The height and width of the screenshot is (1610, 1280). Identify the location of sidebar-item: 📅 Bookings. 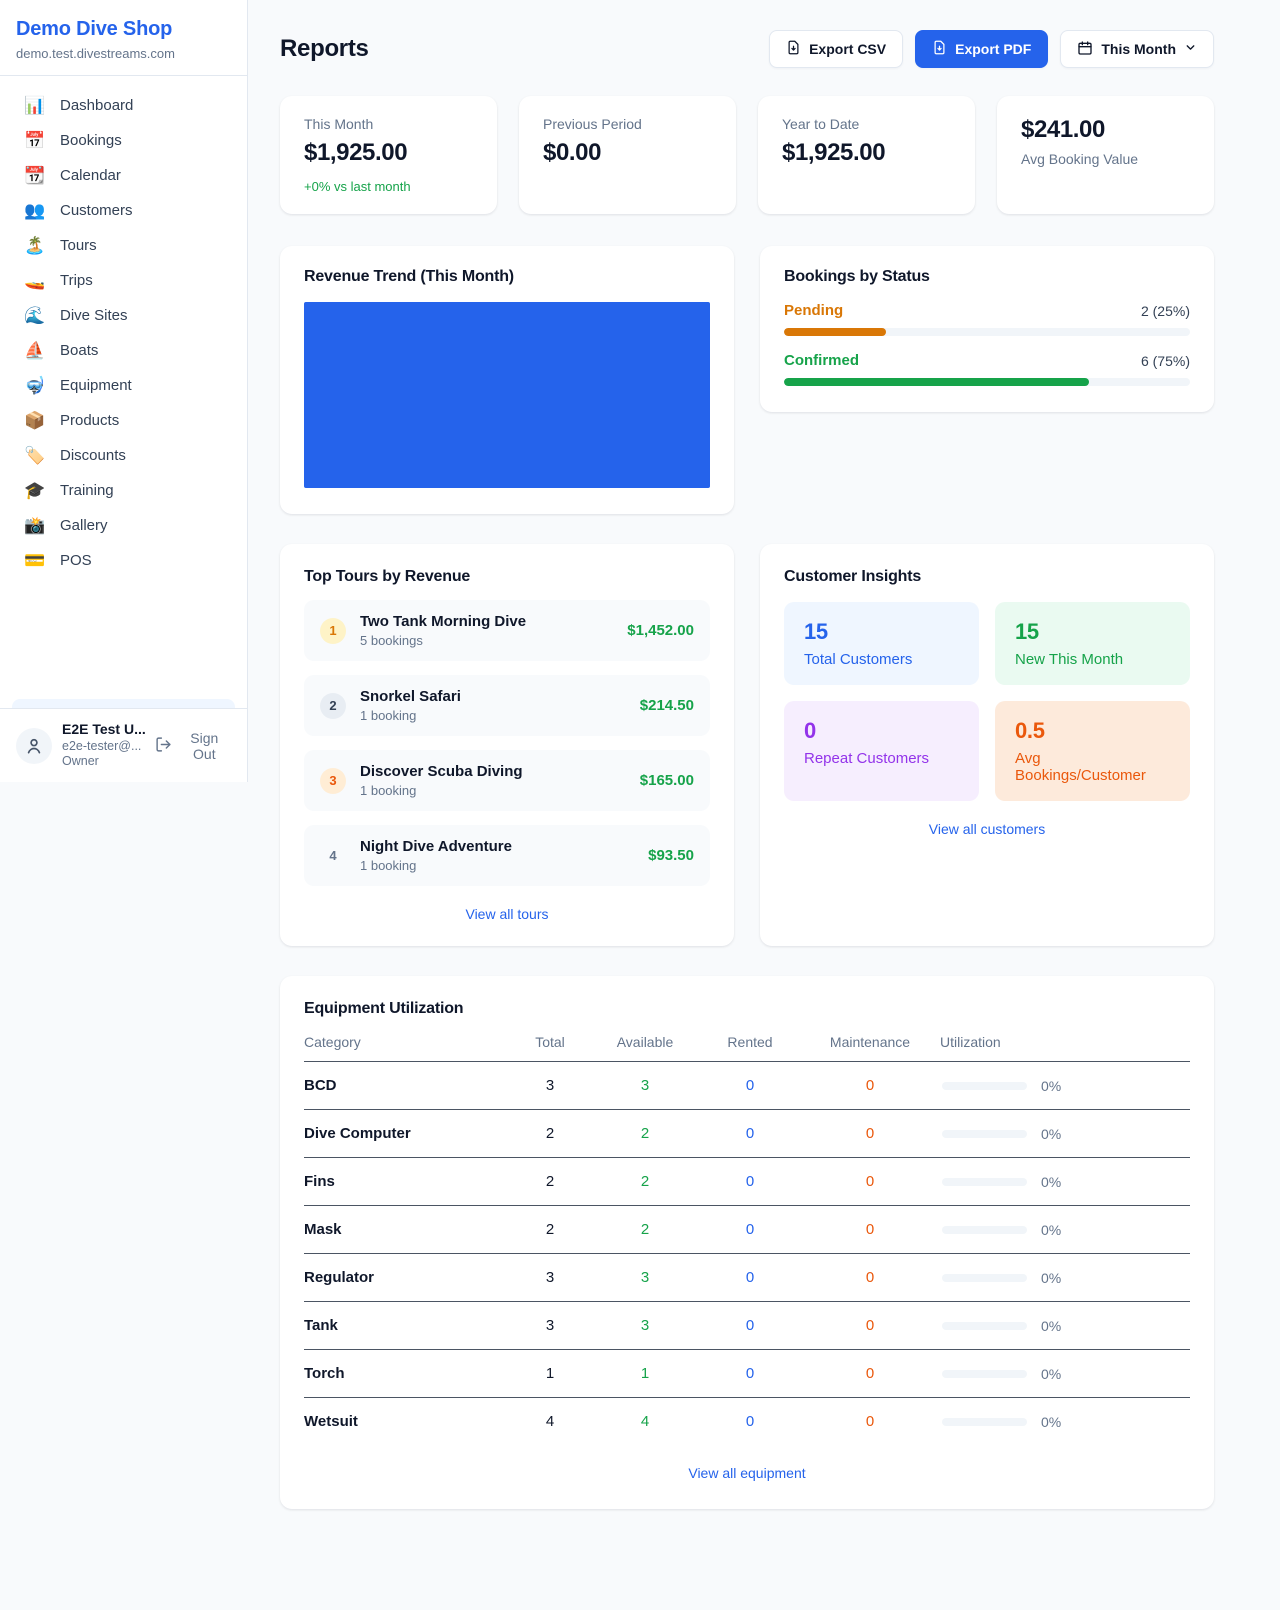
(123, 140).